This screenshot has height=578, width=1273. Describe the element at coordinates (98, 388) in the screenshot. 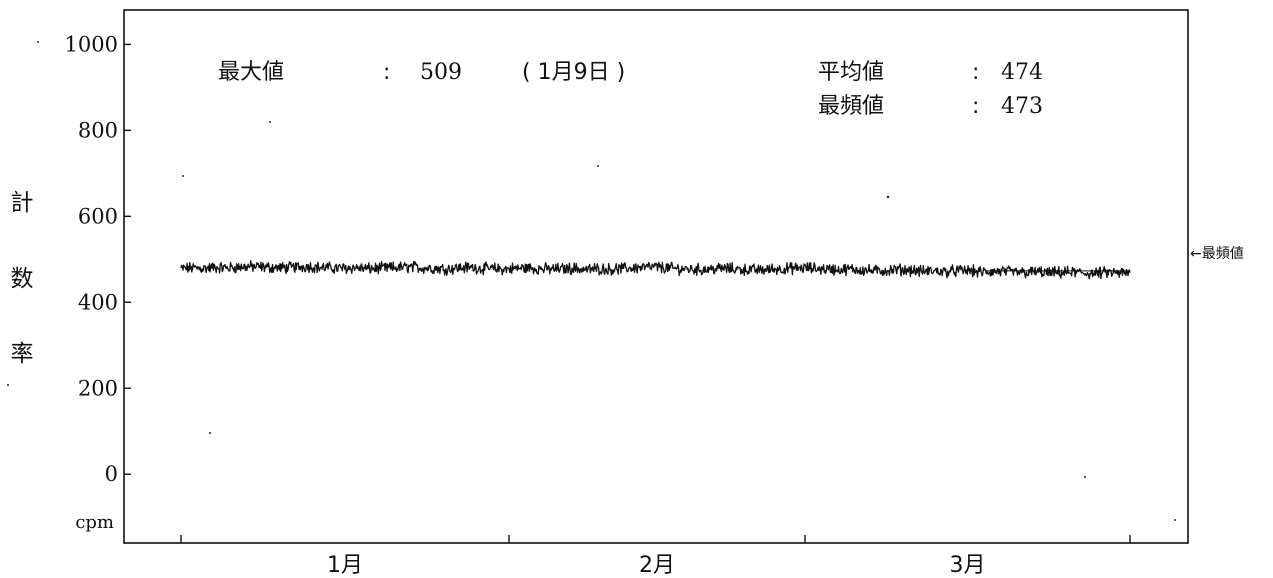

I see `y-tick-label: 200` at that location.